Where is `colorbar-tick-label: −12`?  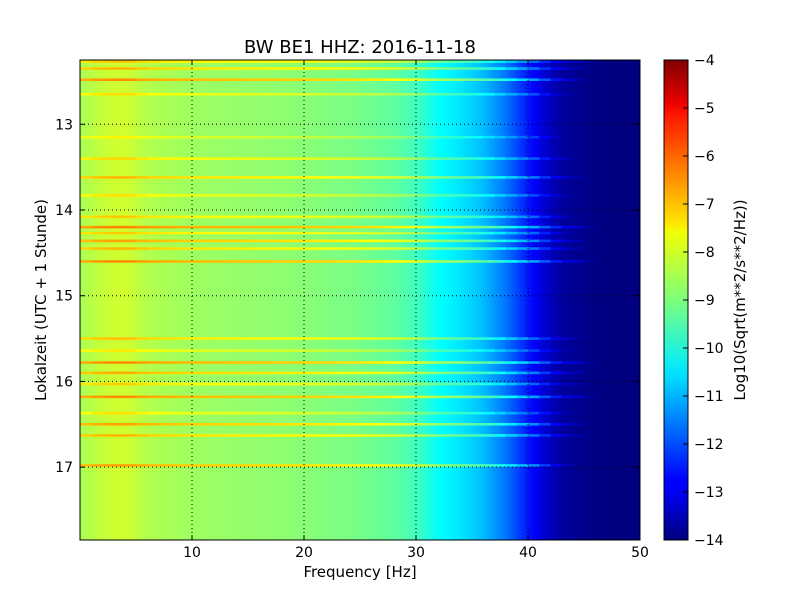 colorbar-tick-label: −12 is located at coordinates (709, 445).